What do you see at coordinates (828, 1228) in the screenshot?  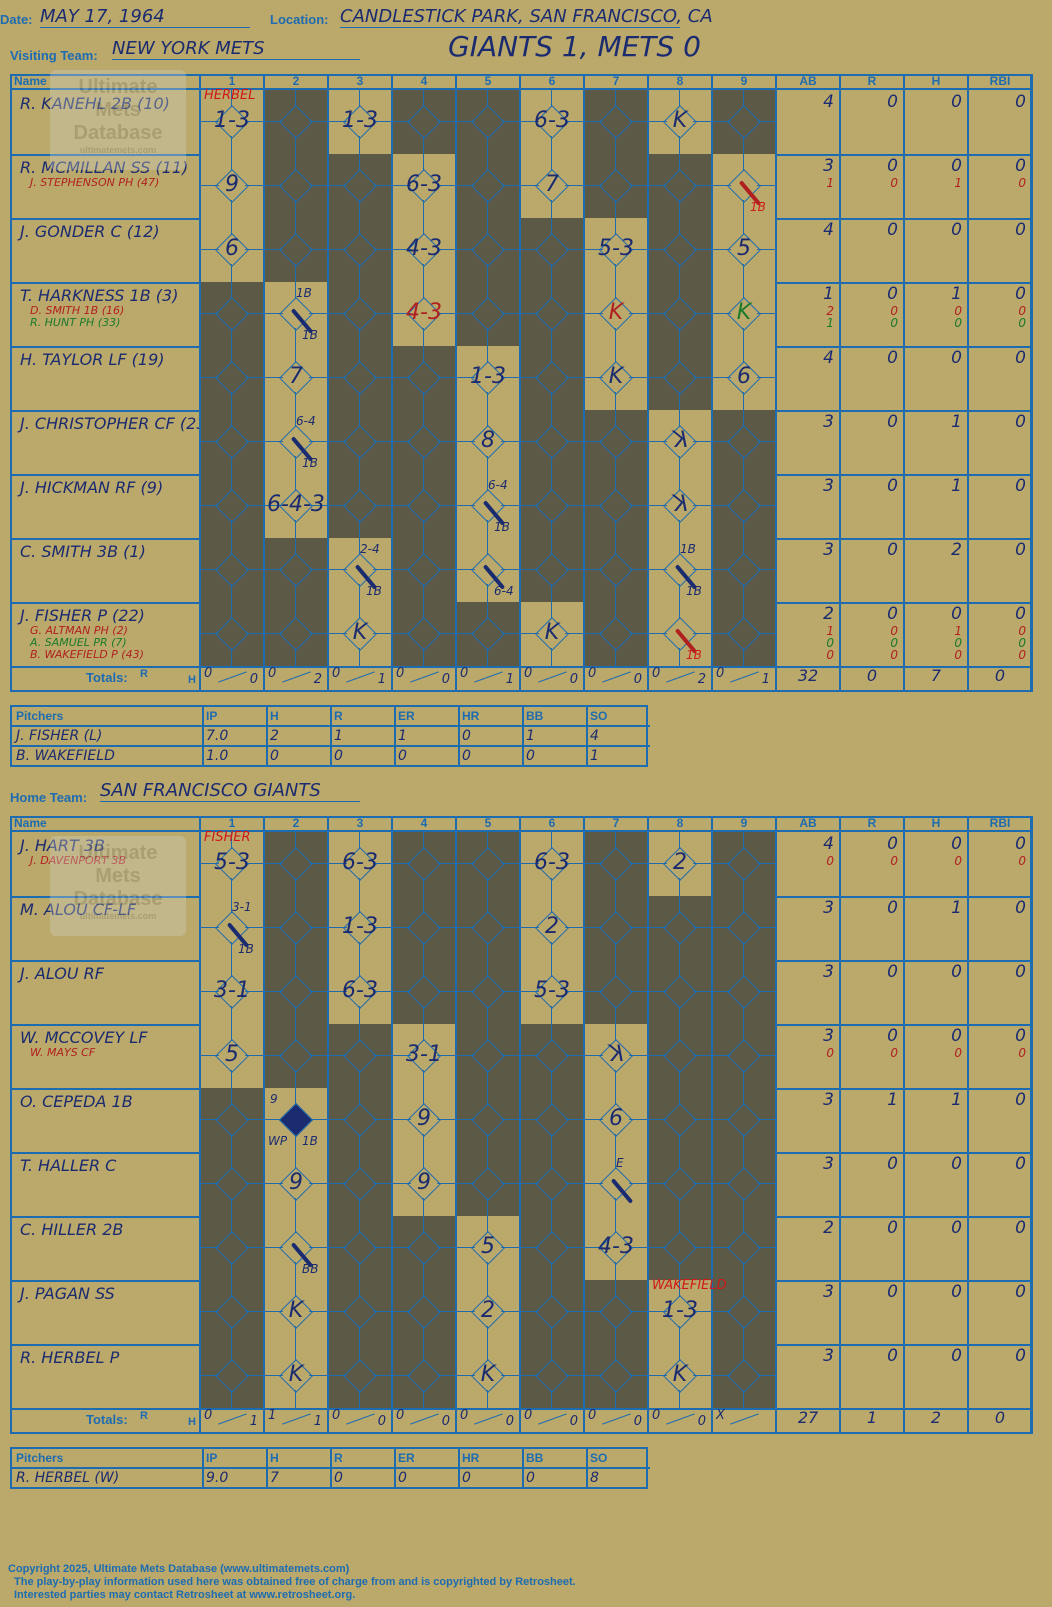 I see `stat-value: 2` at bounding box center [828, 1228].